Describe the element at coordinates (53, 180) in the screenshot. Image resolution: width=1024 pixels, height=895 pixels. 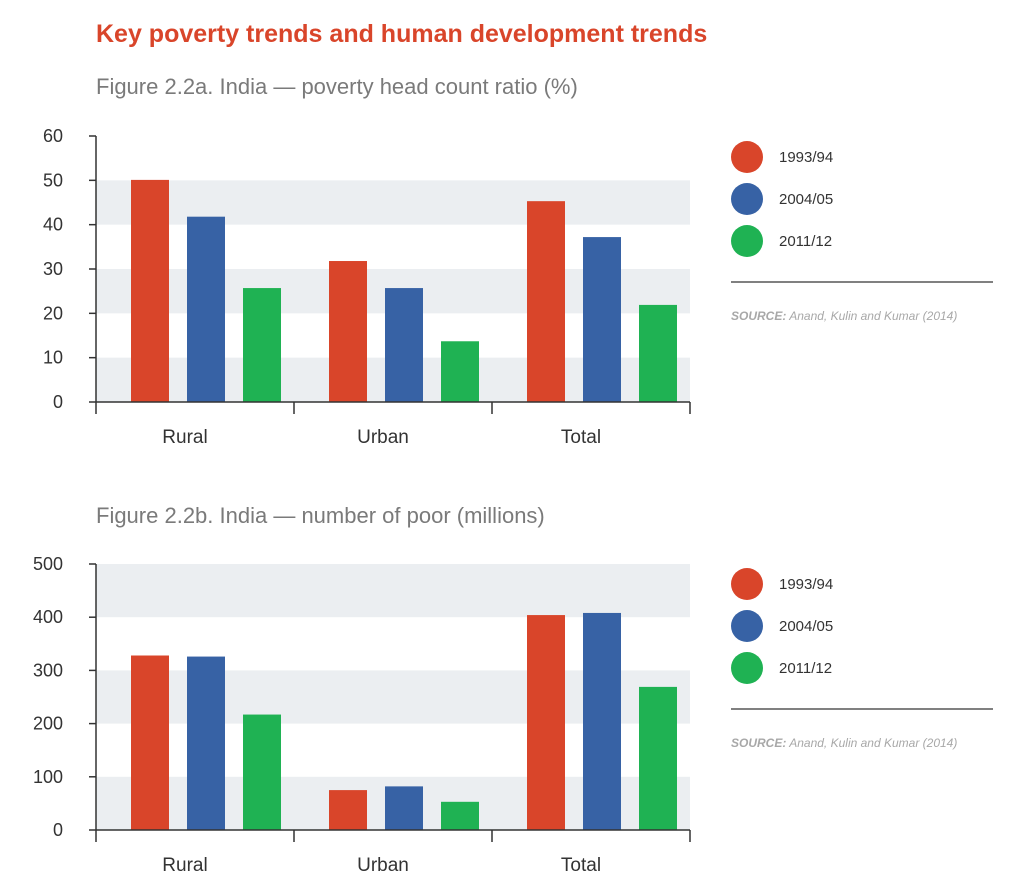
I see `y-tick-label: 50` at that location.